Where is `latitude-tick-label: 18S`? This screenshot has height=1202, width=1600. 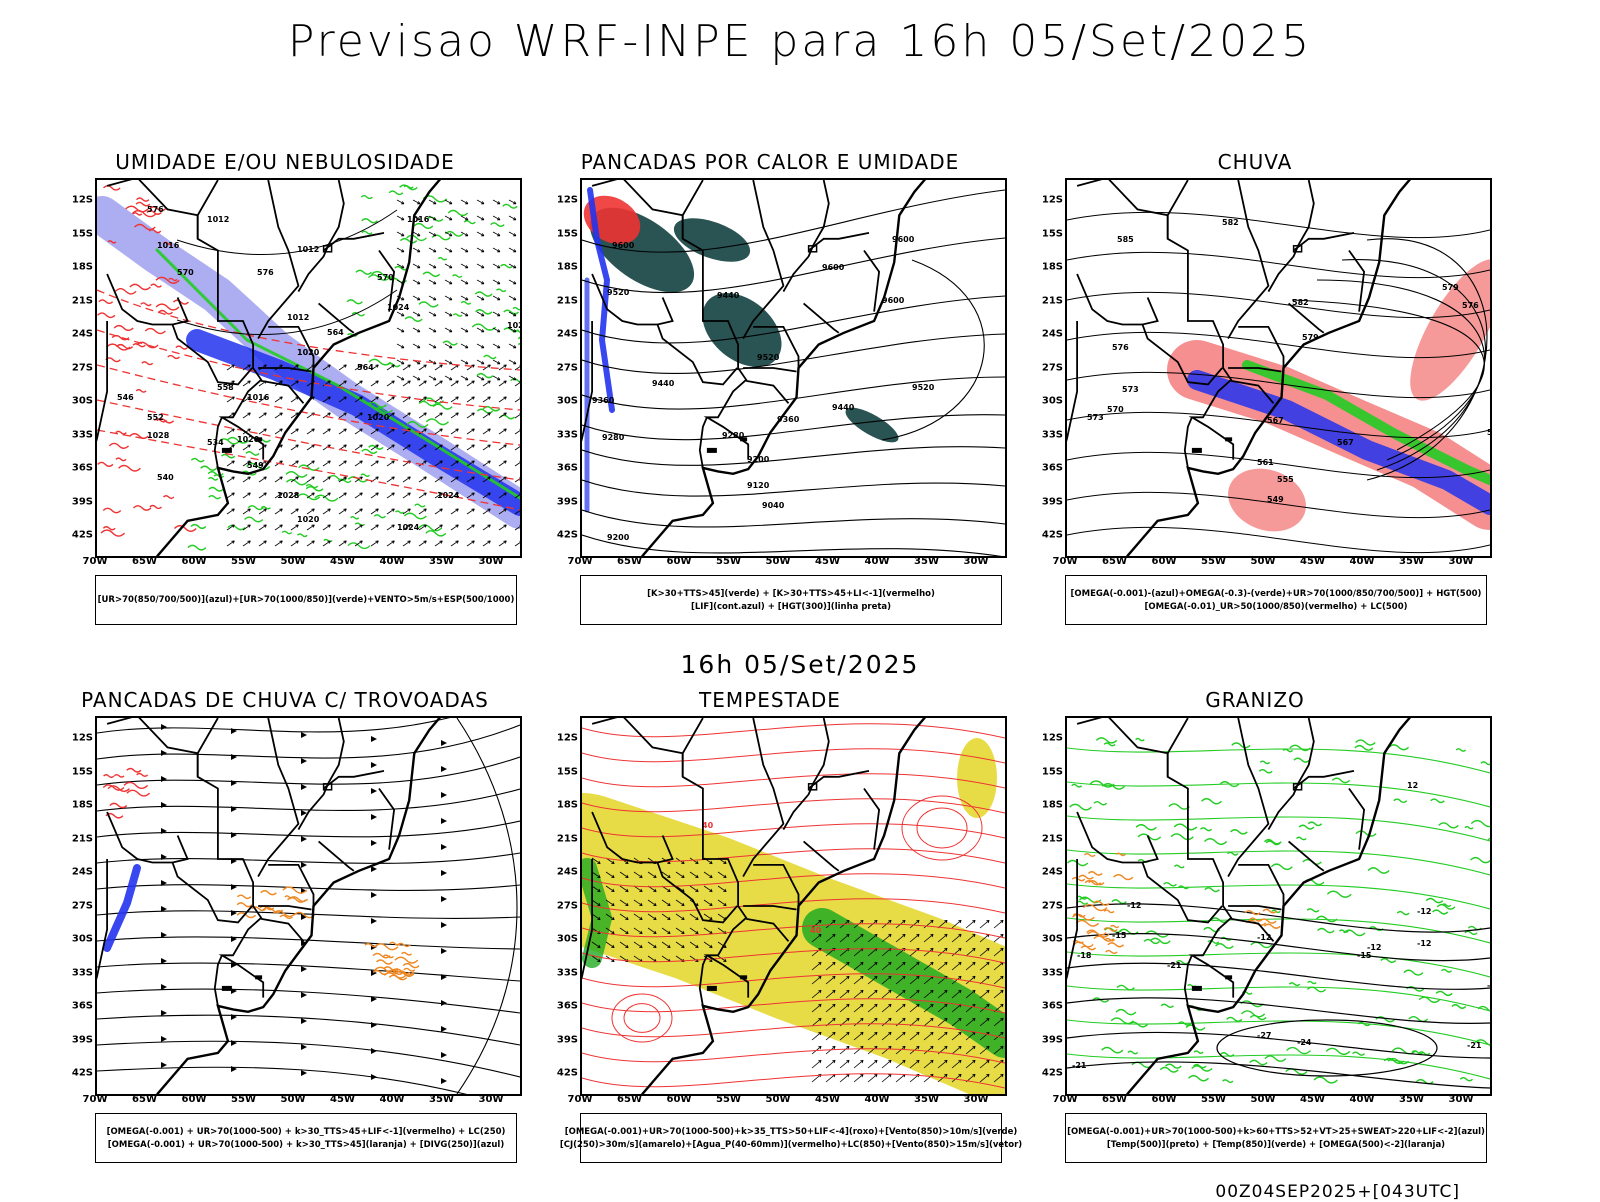
latitude-tick-label: 18S is located at coordinates (1052, 805).